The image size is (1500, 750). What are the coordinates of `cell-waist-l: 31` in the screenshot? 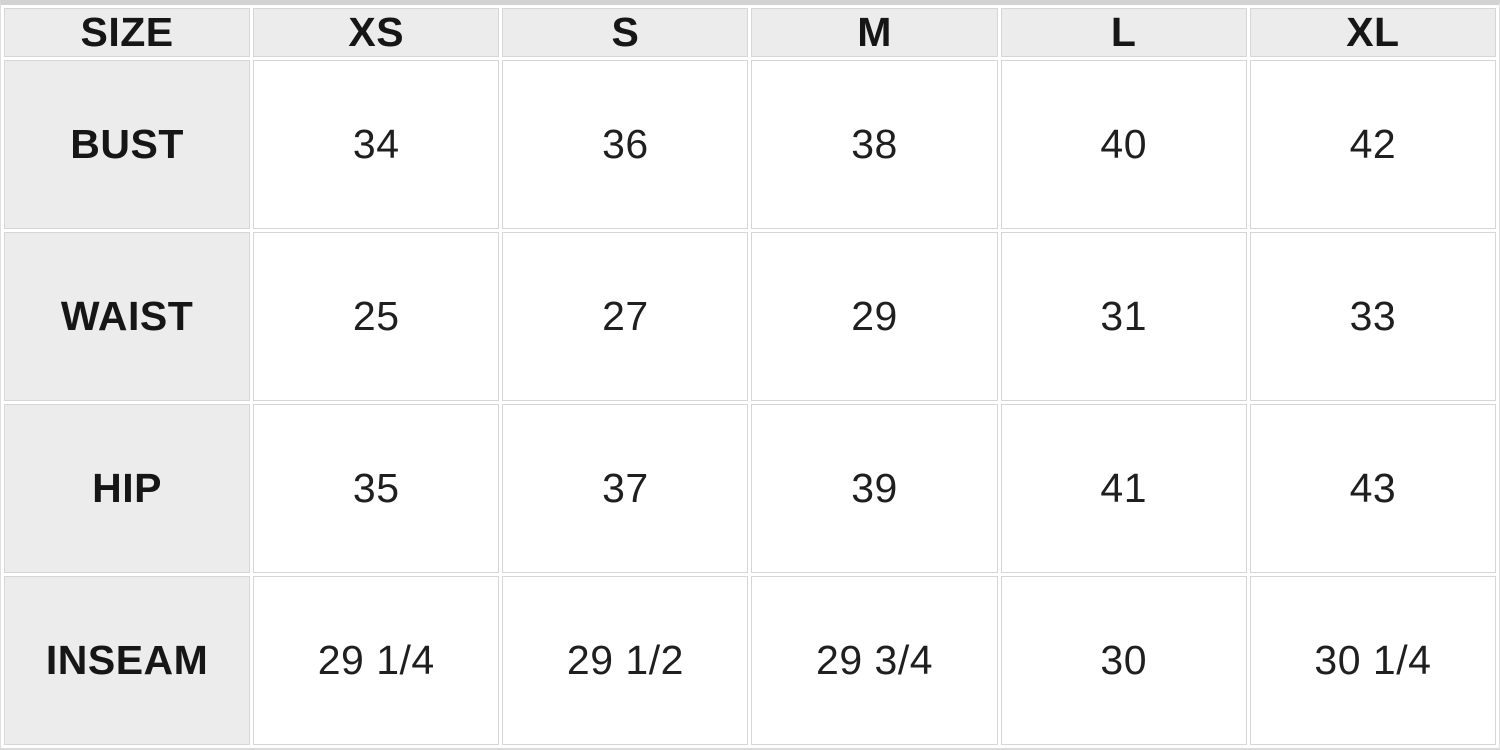 It's located at (1123, 316).